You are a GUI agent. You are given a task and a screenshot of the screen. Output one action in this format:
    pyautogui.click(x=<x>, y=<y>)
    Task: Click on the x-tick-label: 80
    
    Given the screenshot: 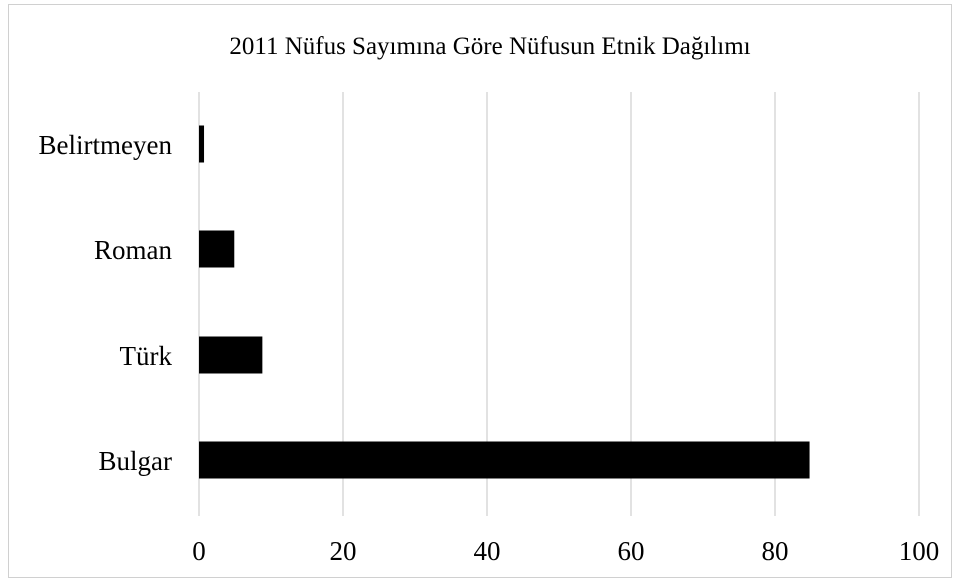 What is the action you would take?
    pyautogui.click(x=775, y=551)
    